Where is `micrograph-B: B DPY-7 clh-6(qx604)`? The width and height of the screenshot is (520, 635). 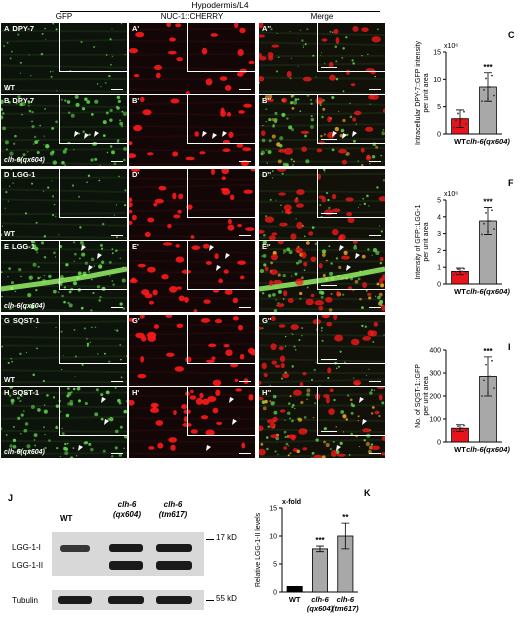 micrograph-B: B DPY-7 clh-6(qx604) is located at coordinates (64, 130).